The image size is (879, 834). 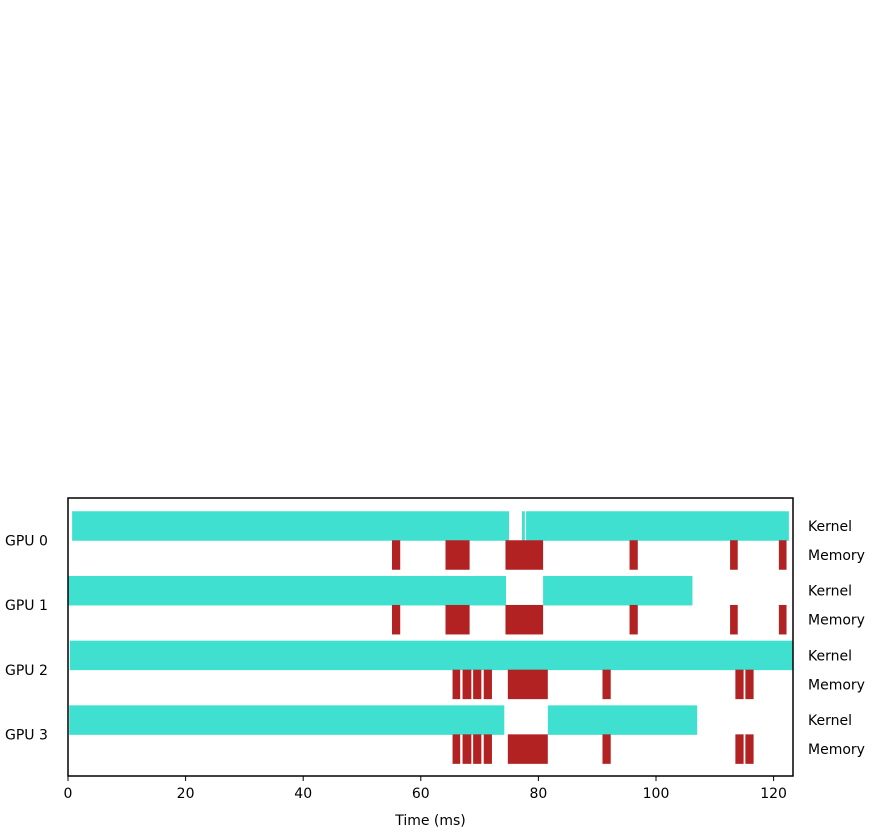 What do you see at coordinates (430, 821) in the screenshot?
I see `x-axis-label: Time (ms)` at bounding box center [430, 821].